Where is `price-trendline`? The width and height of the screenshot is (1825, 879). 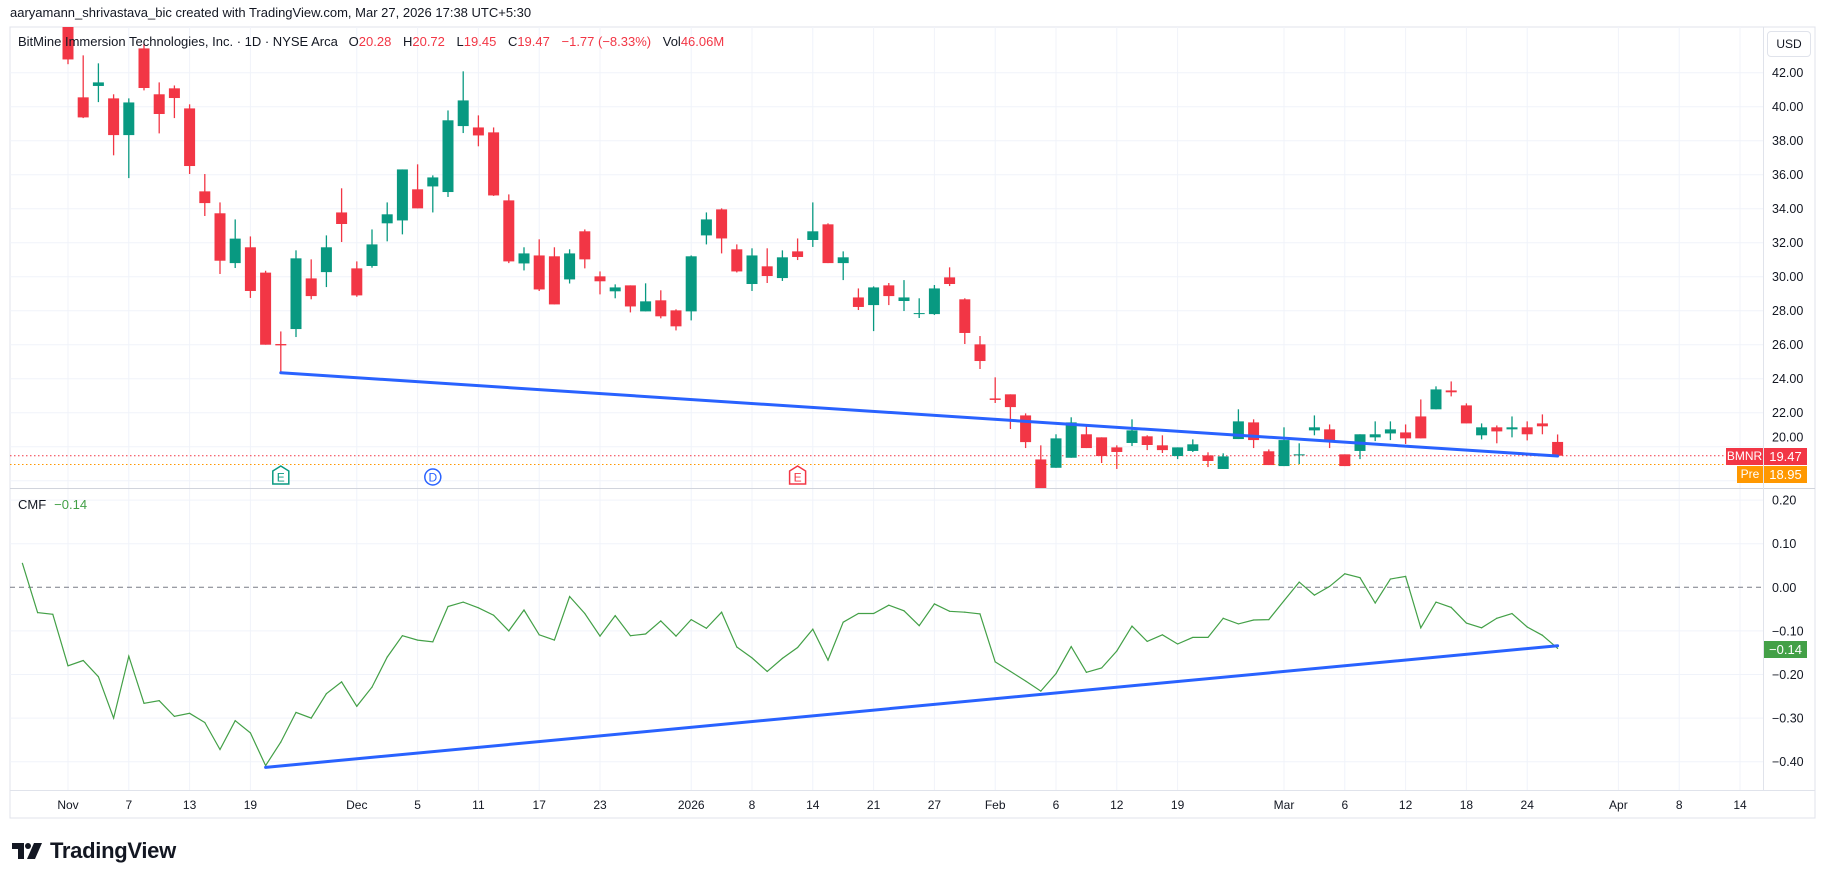 price-trendline is located at coordinates (919, 414).